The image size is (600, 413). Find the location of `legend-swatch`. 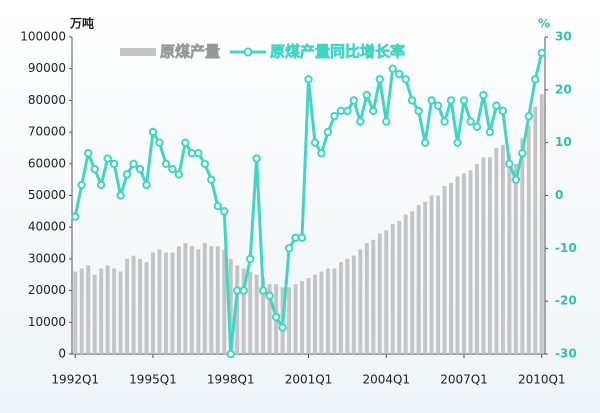

legend-swatch is located at coordinates (138, 52).